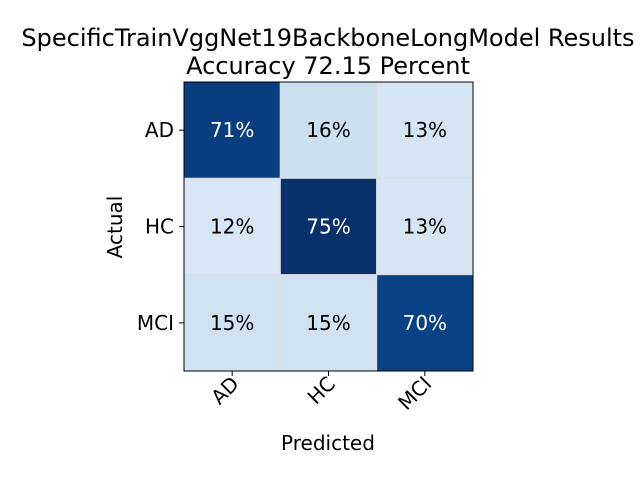  Describe the element at coordinates (414, 393) in the screenshot. I see `x-tick-label: MCI` at that location.